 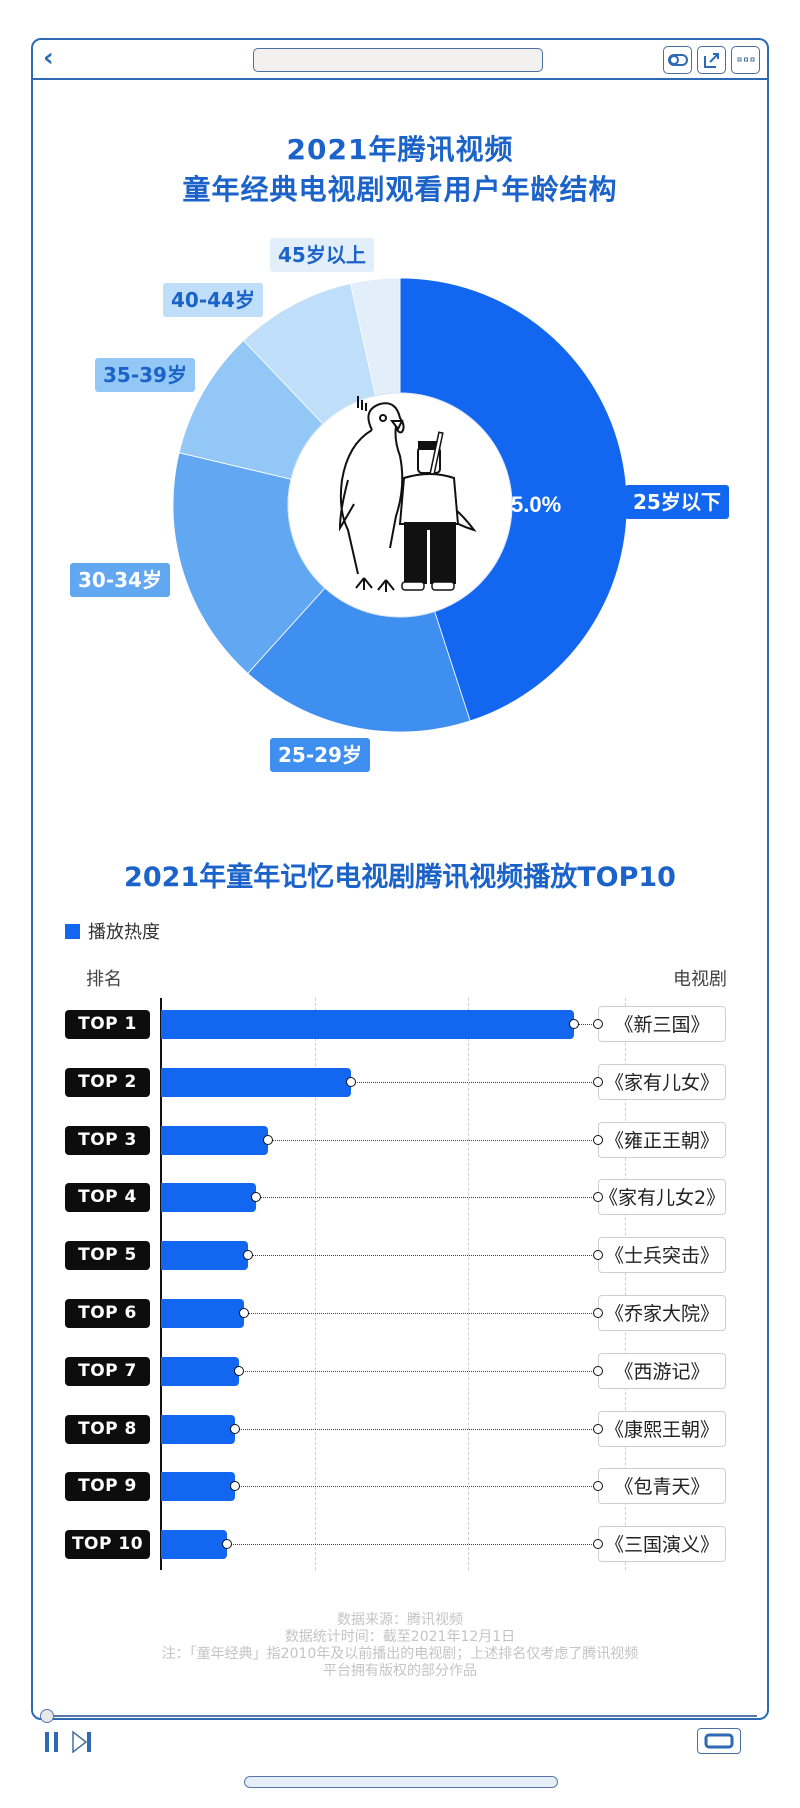 What do you see at coordinates (107, 1371) in the screenshot?
I see `rank-badge: TOP 7` at bounding box center [107, 1371].